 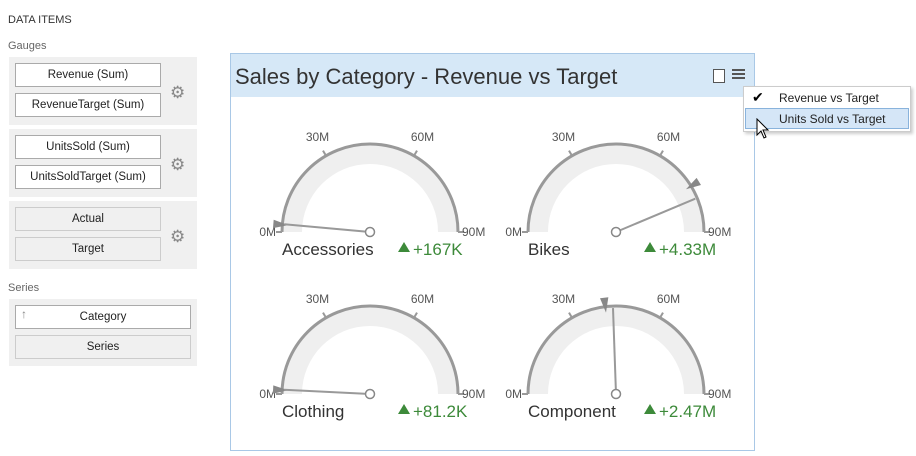 What do you see at coordinates (328, 249) in the screenshot?
I see `gauge-name: Accessories` at bounding box center [328, 249].